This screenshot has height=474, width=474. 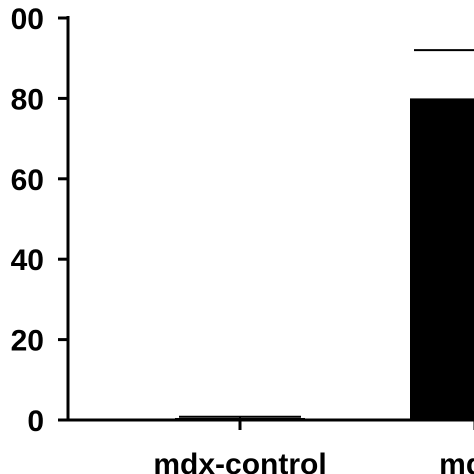 What do you see at coordinates (27, 341) in the screenshot?
I see `y-tick-label: 20` at bounding box center [27, 341].